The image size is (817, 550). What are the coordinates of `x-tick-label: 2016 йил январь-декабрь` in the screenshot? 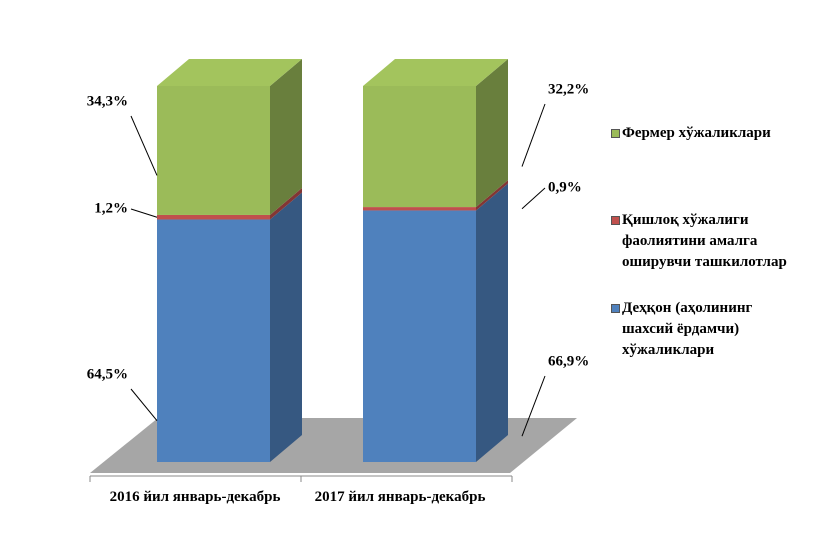 It's located at (195, 497).